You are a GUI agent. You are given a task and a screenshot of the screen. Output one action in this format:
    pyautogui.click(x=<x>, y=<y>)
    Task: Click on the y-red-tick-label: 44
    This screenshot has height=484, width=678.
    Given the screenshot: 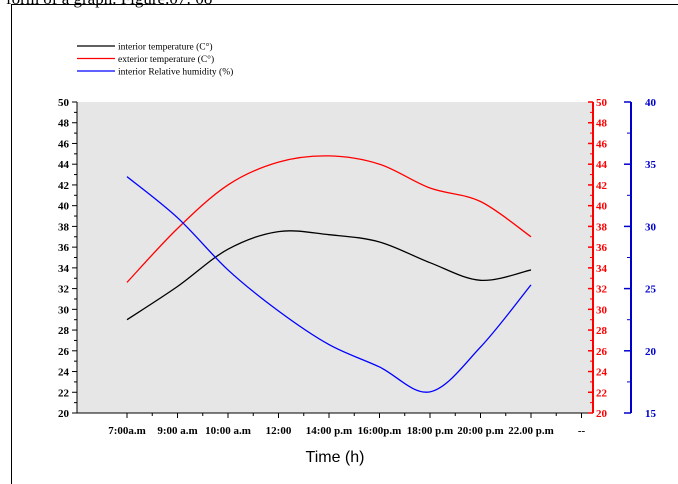 What is the action you would take?
    pyautogui.click(x=602, y=165)
    